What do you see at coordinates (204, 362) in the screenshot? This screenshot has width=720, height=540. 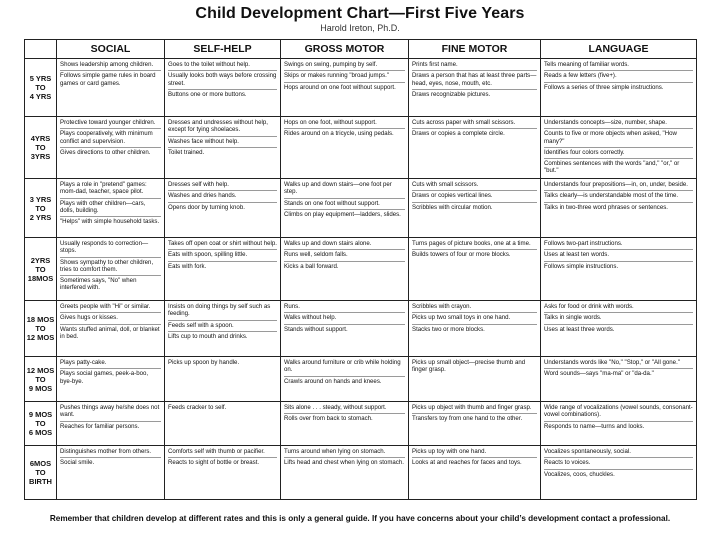 I see `self-help-milestone: Picks up spoon by handle.` at bounding box center [204, 362].